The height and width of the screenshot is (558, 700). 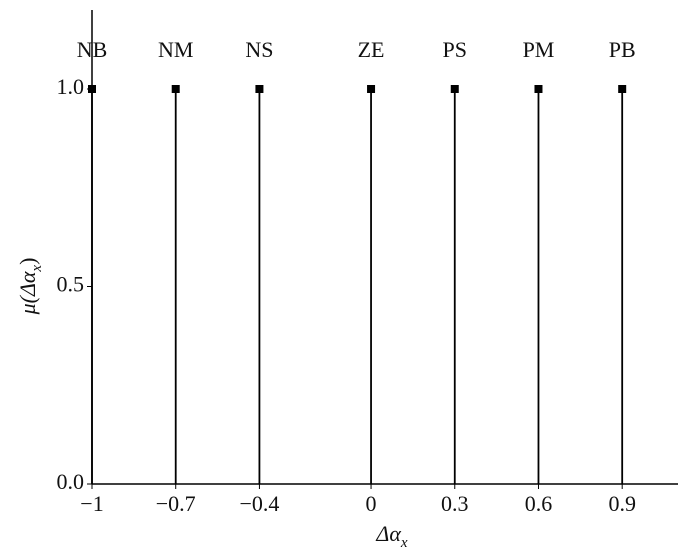 What do you see at coordinates (622, 503) in the screenshot?
I see `x-tick-label: 0.9` at bounding box center [622, 503].